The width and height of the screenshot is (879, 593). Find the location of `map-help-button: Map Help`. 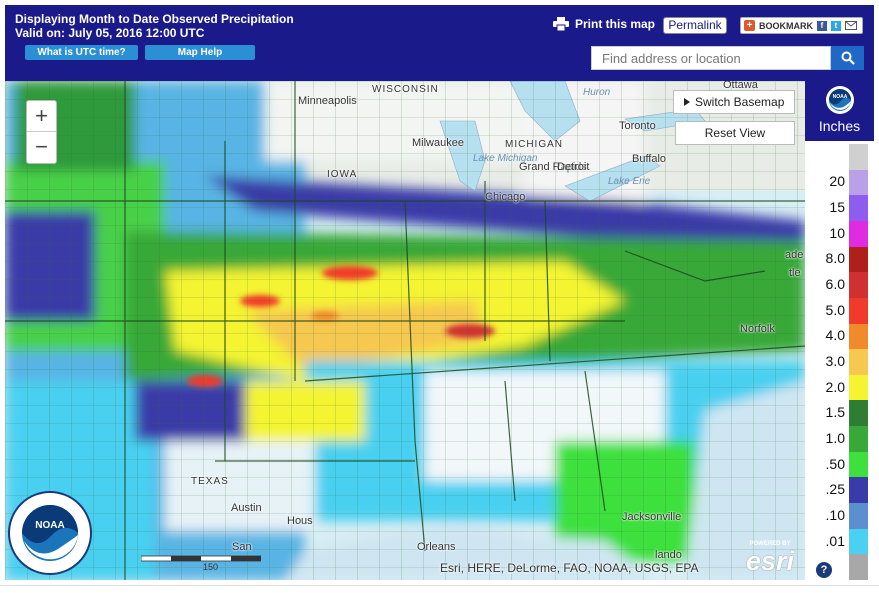

map-help-button: Map Help is located at coordinates (200, 52).